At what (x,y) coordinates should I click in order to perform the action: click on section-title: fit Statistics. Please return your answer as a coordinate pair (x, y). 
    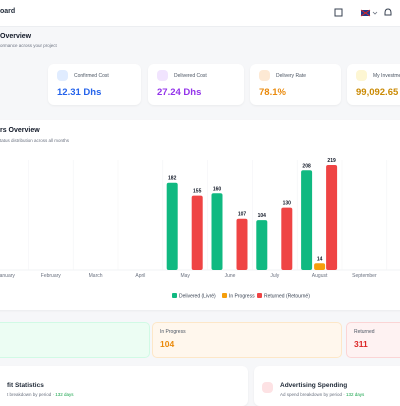
    Looking at the image, I should click on (25, 385).